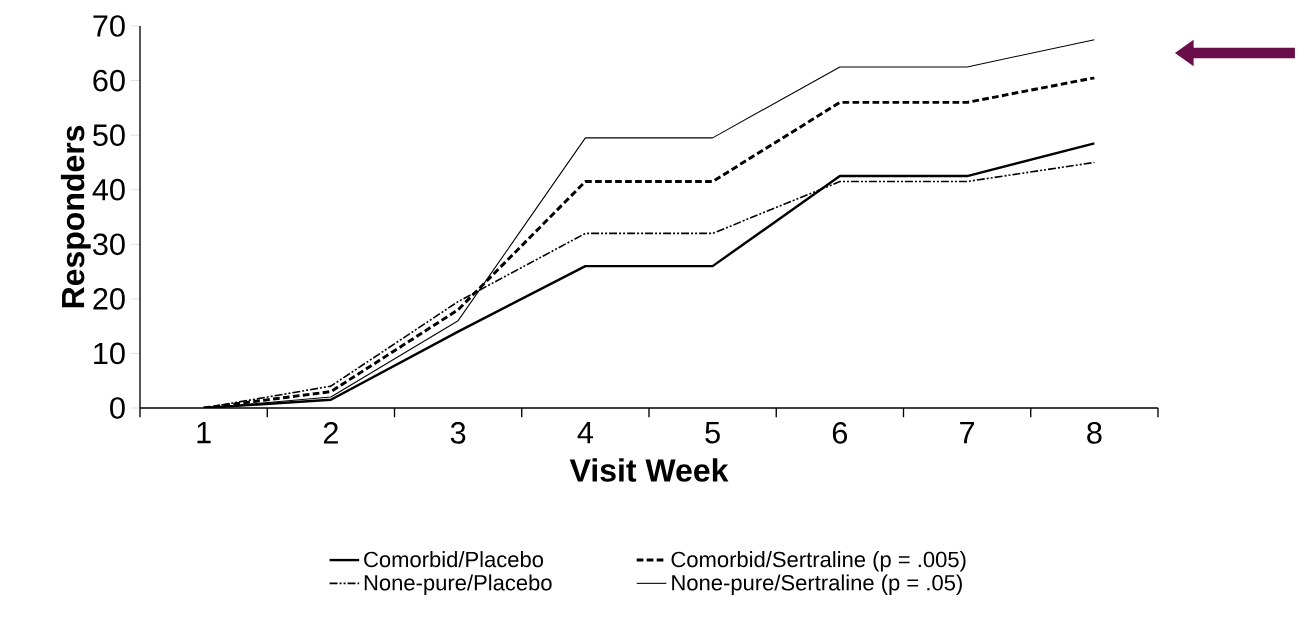 Image resolution: width=1314 pixels, height=621 pixels. Describe the element at coordinates (1094, 433) in the screenshot. I see `x-tick-label: 8` at that location.